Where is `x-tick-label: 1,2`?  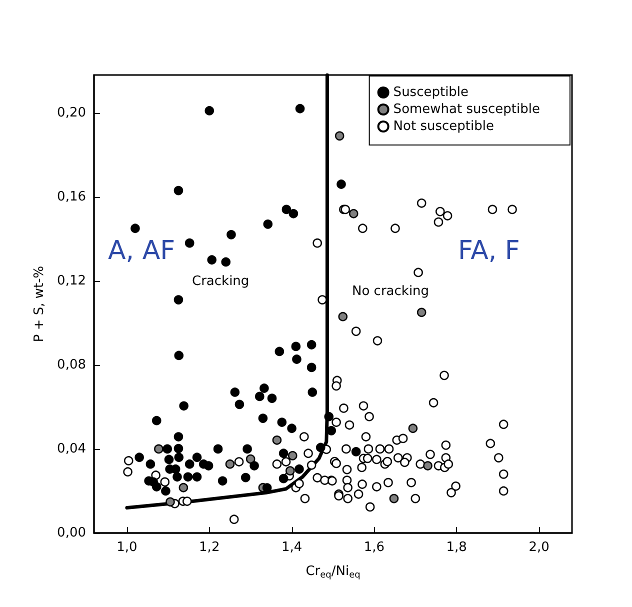 x-tick-label: 1,2 is located at coordinates (209, 547).